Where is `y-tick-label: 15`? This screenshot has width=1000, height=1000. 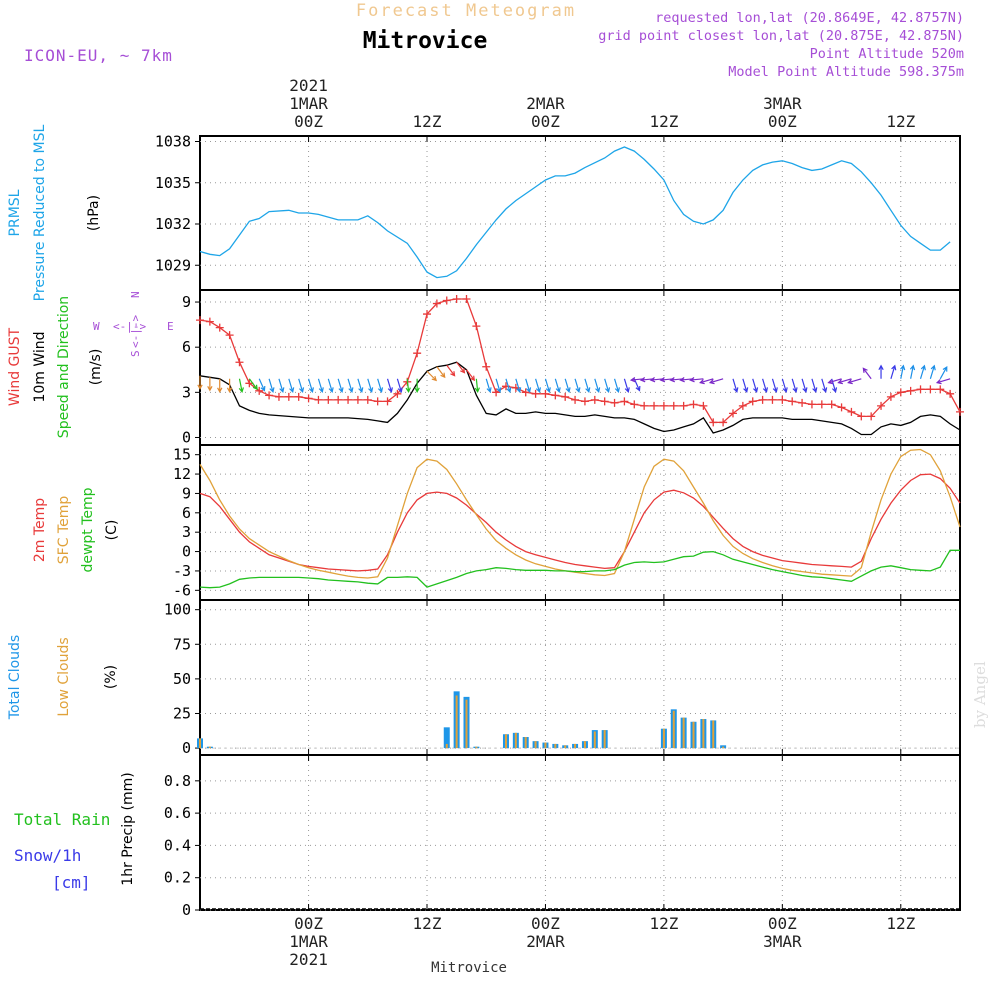
y-tick-label: 15 is located at coordinates (182, 455).